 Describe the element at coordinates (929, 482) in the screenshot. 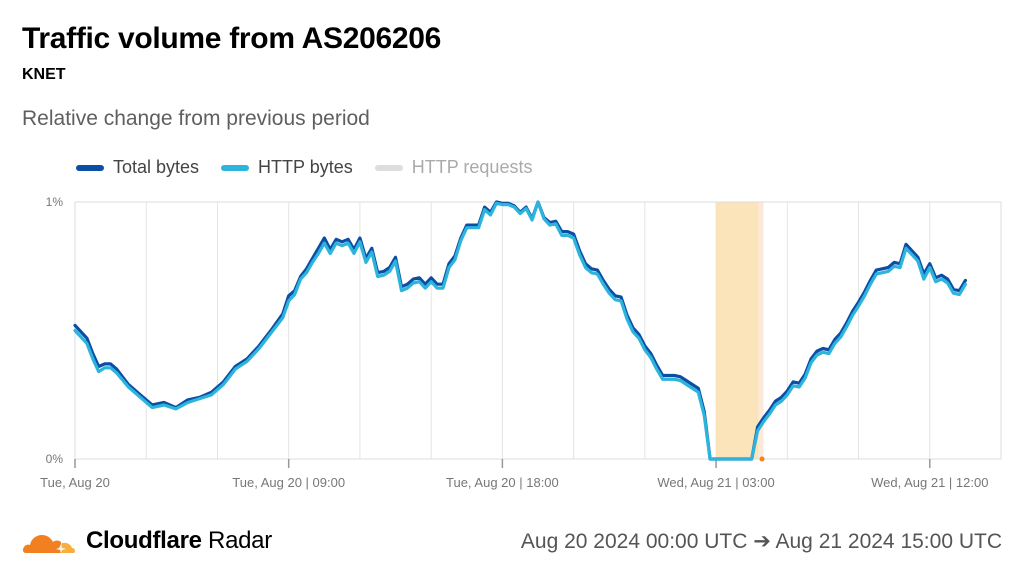

I see `svg-text: Wed, Aug 21 | 12:00` at that location.